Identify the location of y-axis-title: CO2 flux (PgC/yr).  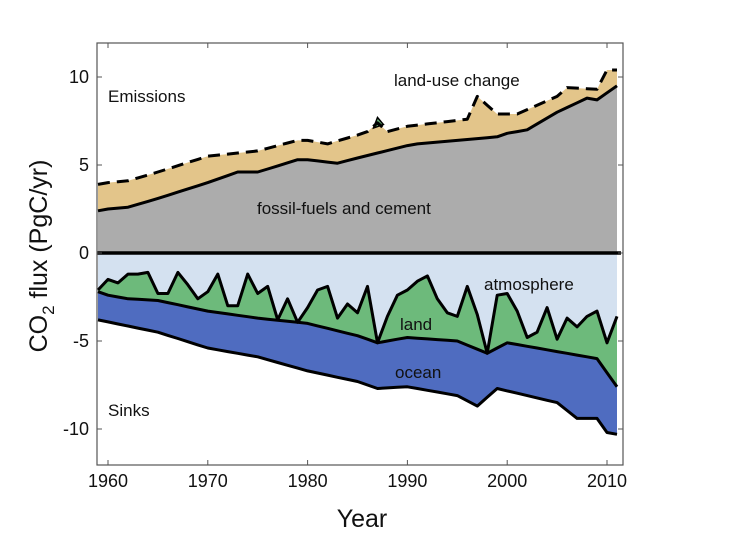
(41, 256).